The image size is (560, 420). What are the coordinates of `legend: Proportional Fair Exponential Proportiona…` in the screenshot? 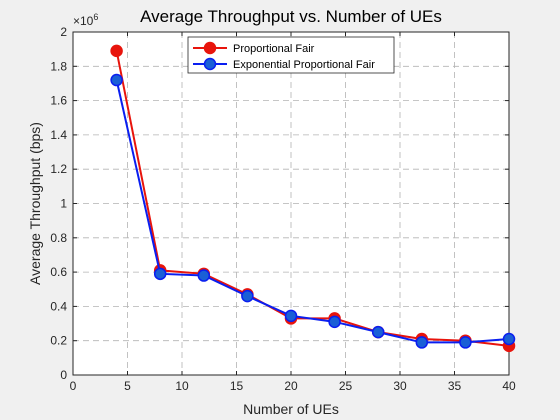 It's located at (291, 55).